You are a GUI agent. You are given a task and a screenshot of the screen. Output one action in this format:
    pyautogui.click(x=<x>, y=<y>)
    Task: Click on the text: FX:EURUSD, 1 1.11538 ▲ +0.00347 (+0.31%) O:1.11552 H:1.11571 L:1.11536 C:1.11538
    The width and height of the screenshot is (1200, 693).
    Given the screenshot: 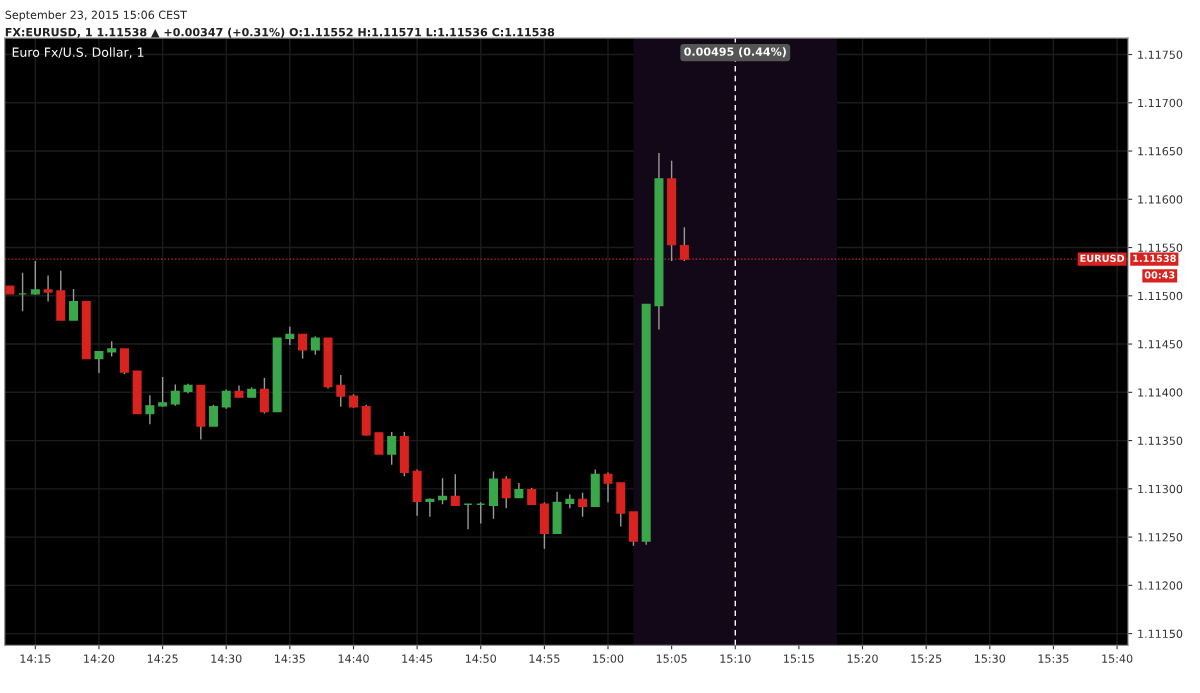 What is the action you would take?
    pyautogui.click(x=280, y=32)
    